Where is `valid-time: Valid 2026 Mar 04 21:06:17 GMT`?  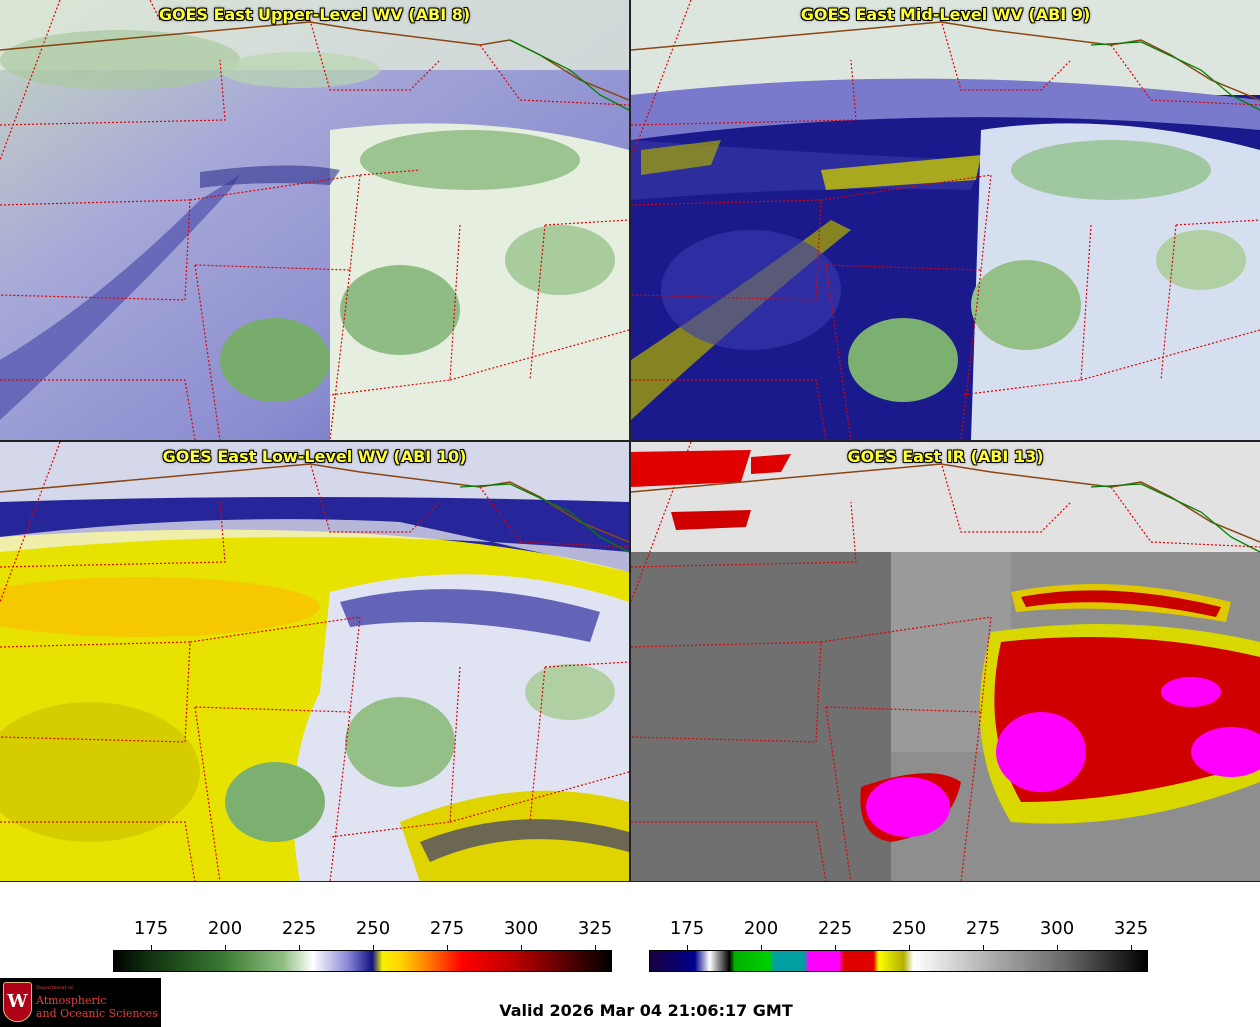
valid-time: Valid 2026 Mar 04 21:06:17 GMT is located at coordinates (646, 1010).